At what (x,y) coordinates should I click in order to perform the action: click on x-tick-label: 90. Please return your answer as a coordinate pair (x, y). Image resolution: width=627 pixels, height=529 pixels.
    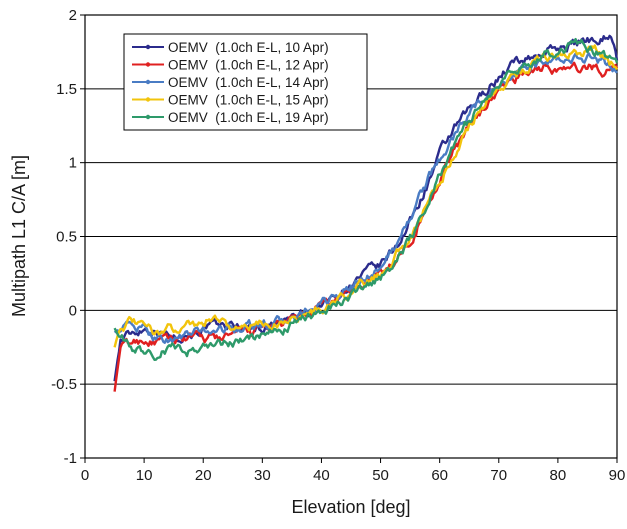
    Looking at the image, I should click on (617, 475).